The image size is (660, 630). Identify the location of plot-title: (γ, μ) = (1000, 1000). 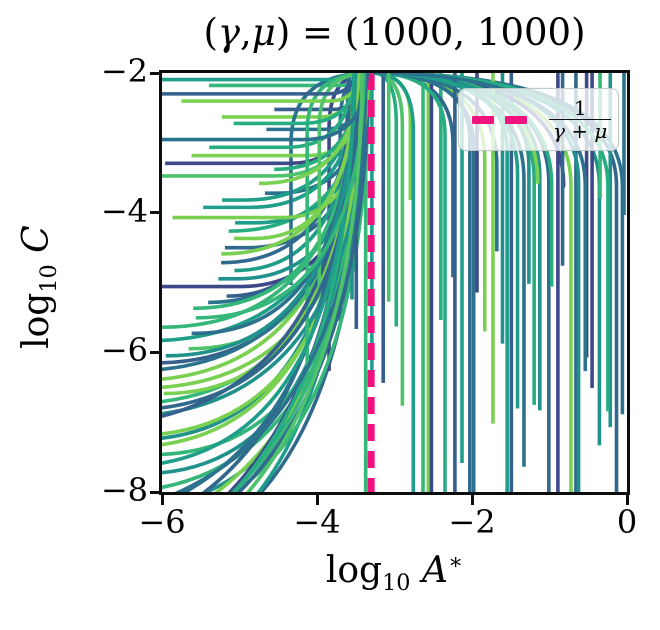
(394, 32).